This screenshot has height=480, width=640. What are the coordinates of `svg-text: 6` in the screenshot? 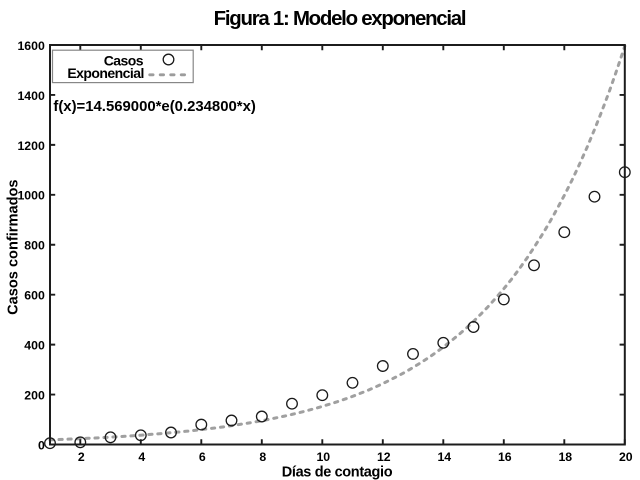 It's located at (202, 457).